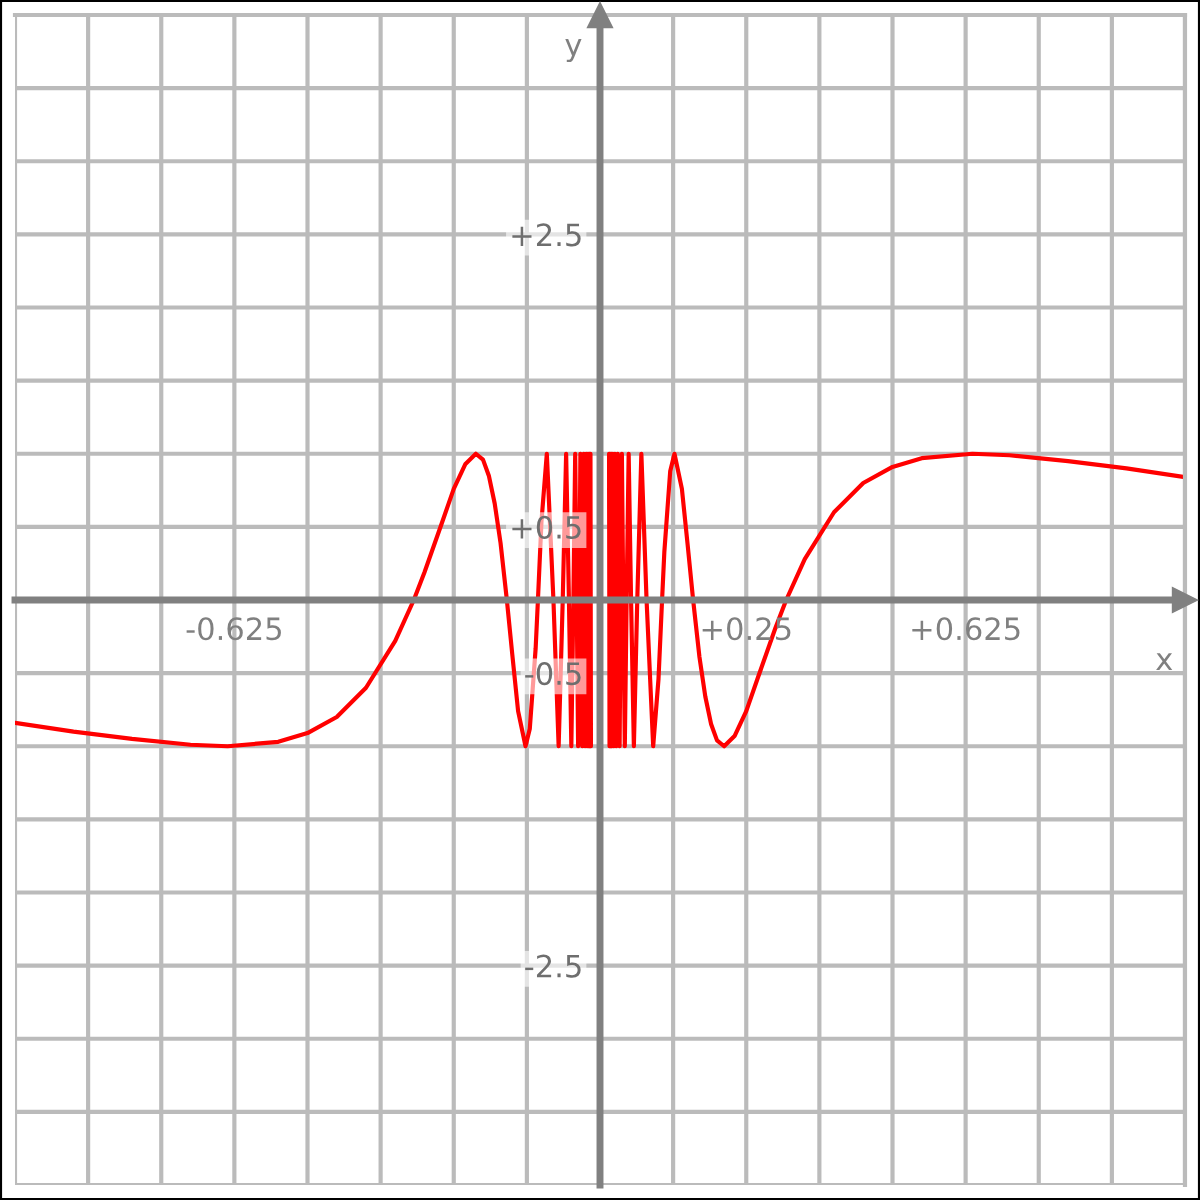  Describe the element at coordinates (546, 527) in the screenshot. I see `y-tick-label: +0.5` at that location.